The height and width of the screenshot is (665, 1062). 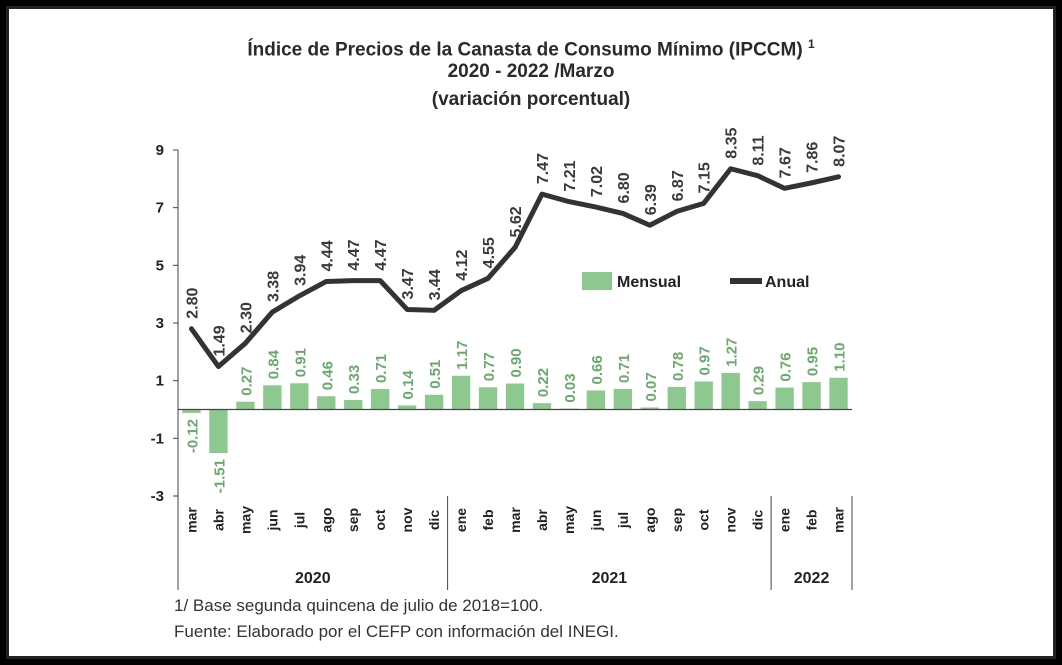 I want to click on bar-data-label: 0.14, so click(x=408, y=385).